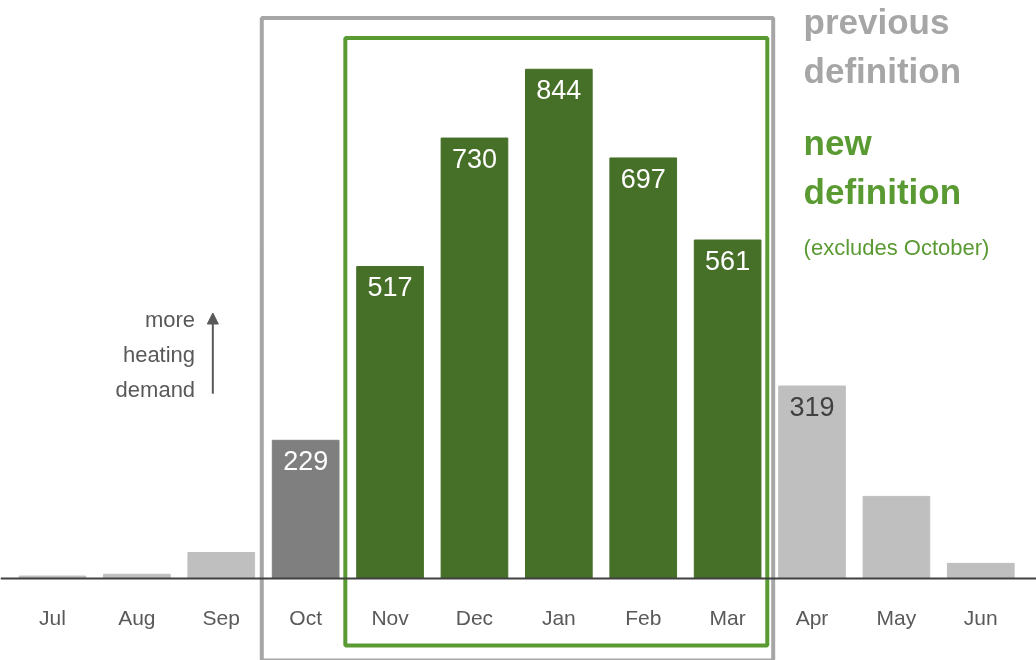  Describe the element at coordinates (221, 618) in the screenshot. I see `x-tick-label: Sep` at that location.